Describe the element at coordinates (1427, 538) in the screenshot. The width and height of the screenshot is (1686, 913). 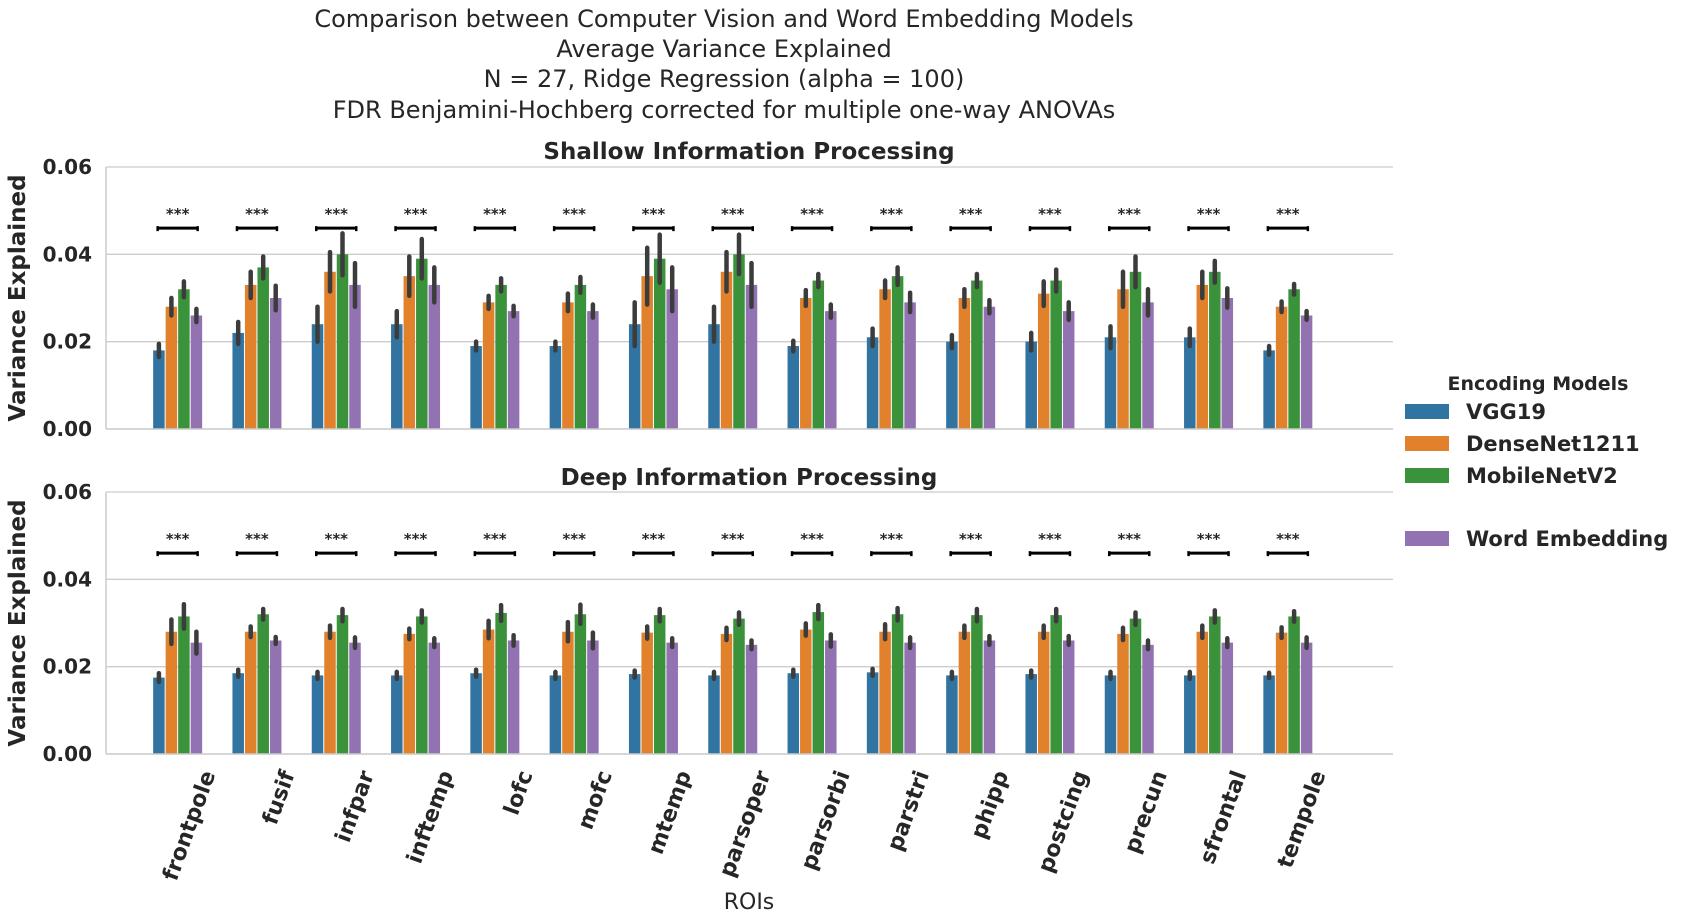
I see `legend-swatch` at that location.